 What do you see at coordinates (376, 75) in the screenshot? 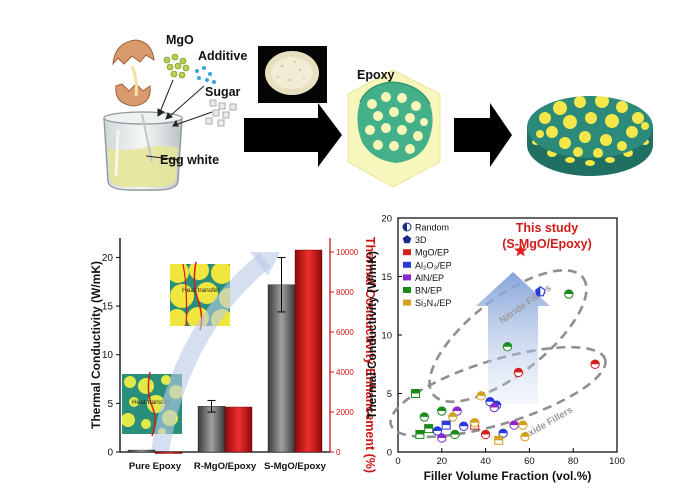
I see `label-epoxy: Epoxy` at bounding box center [376, 75].